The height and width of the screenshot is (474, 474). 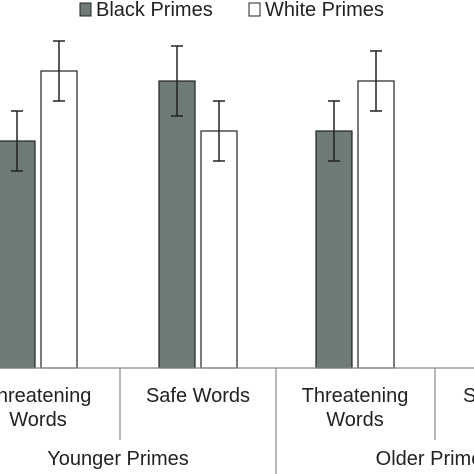 What do you see at coordinates (354, 420) in the screenshot?
I see `category-label-3-line-2: Words` at bounding box center [354, 420].